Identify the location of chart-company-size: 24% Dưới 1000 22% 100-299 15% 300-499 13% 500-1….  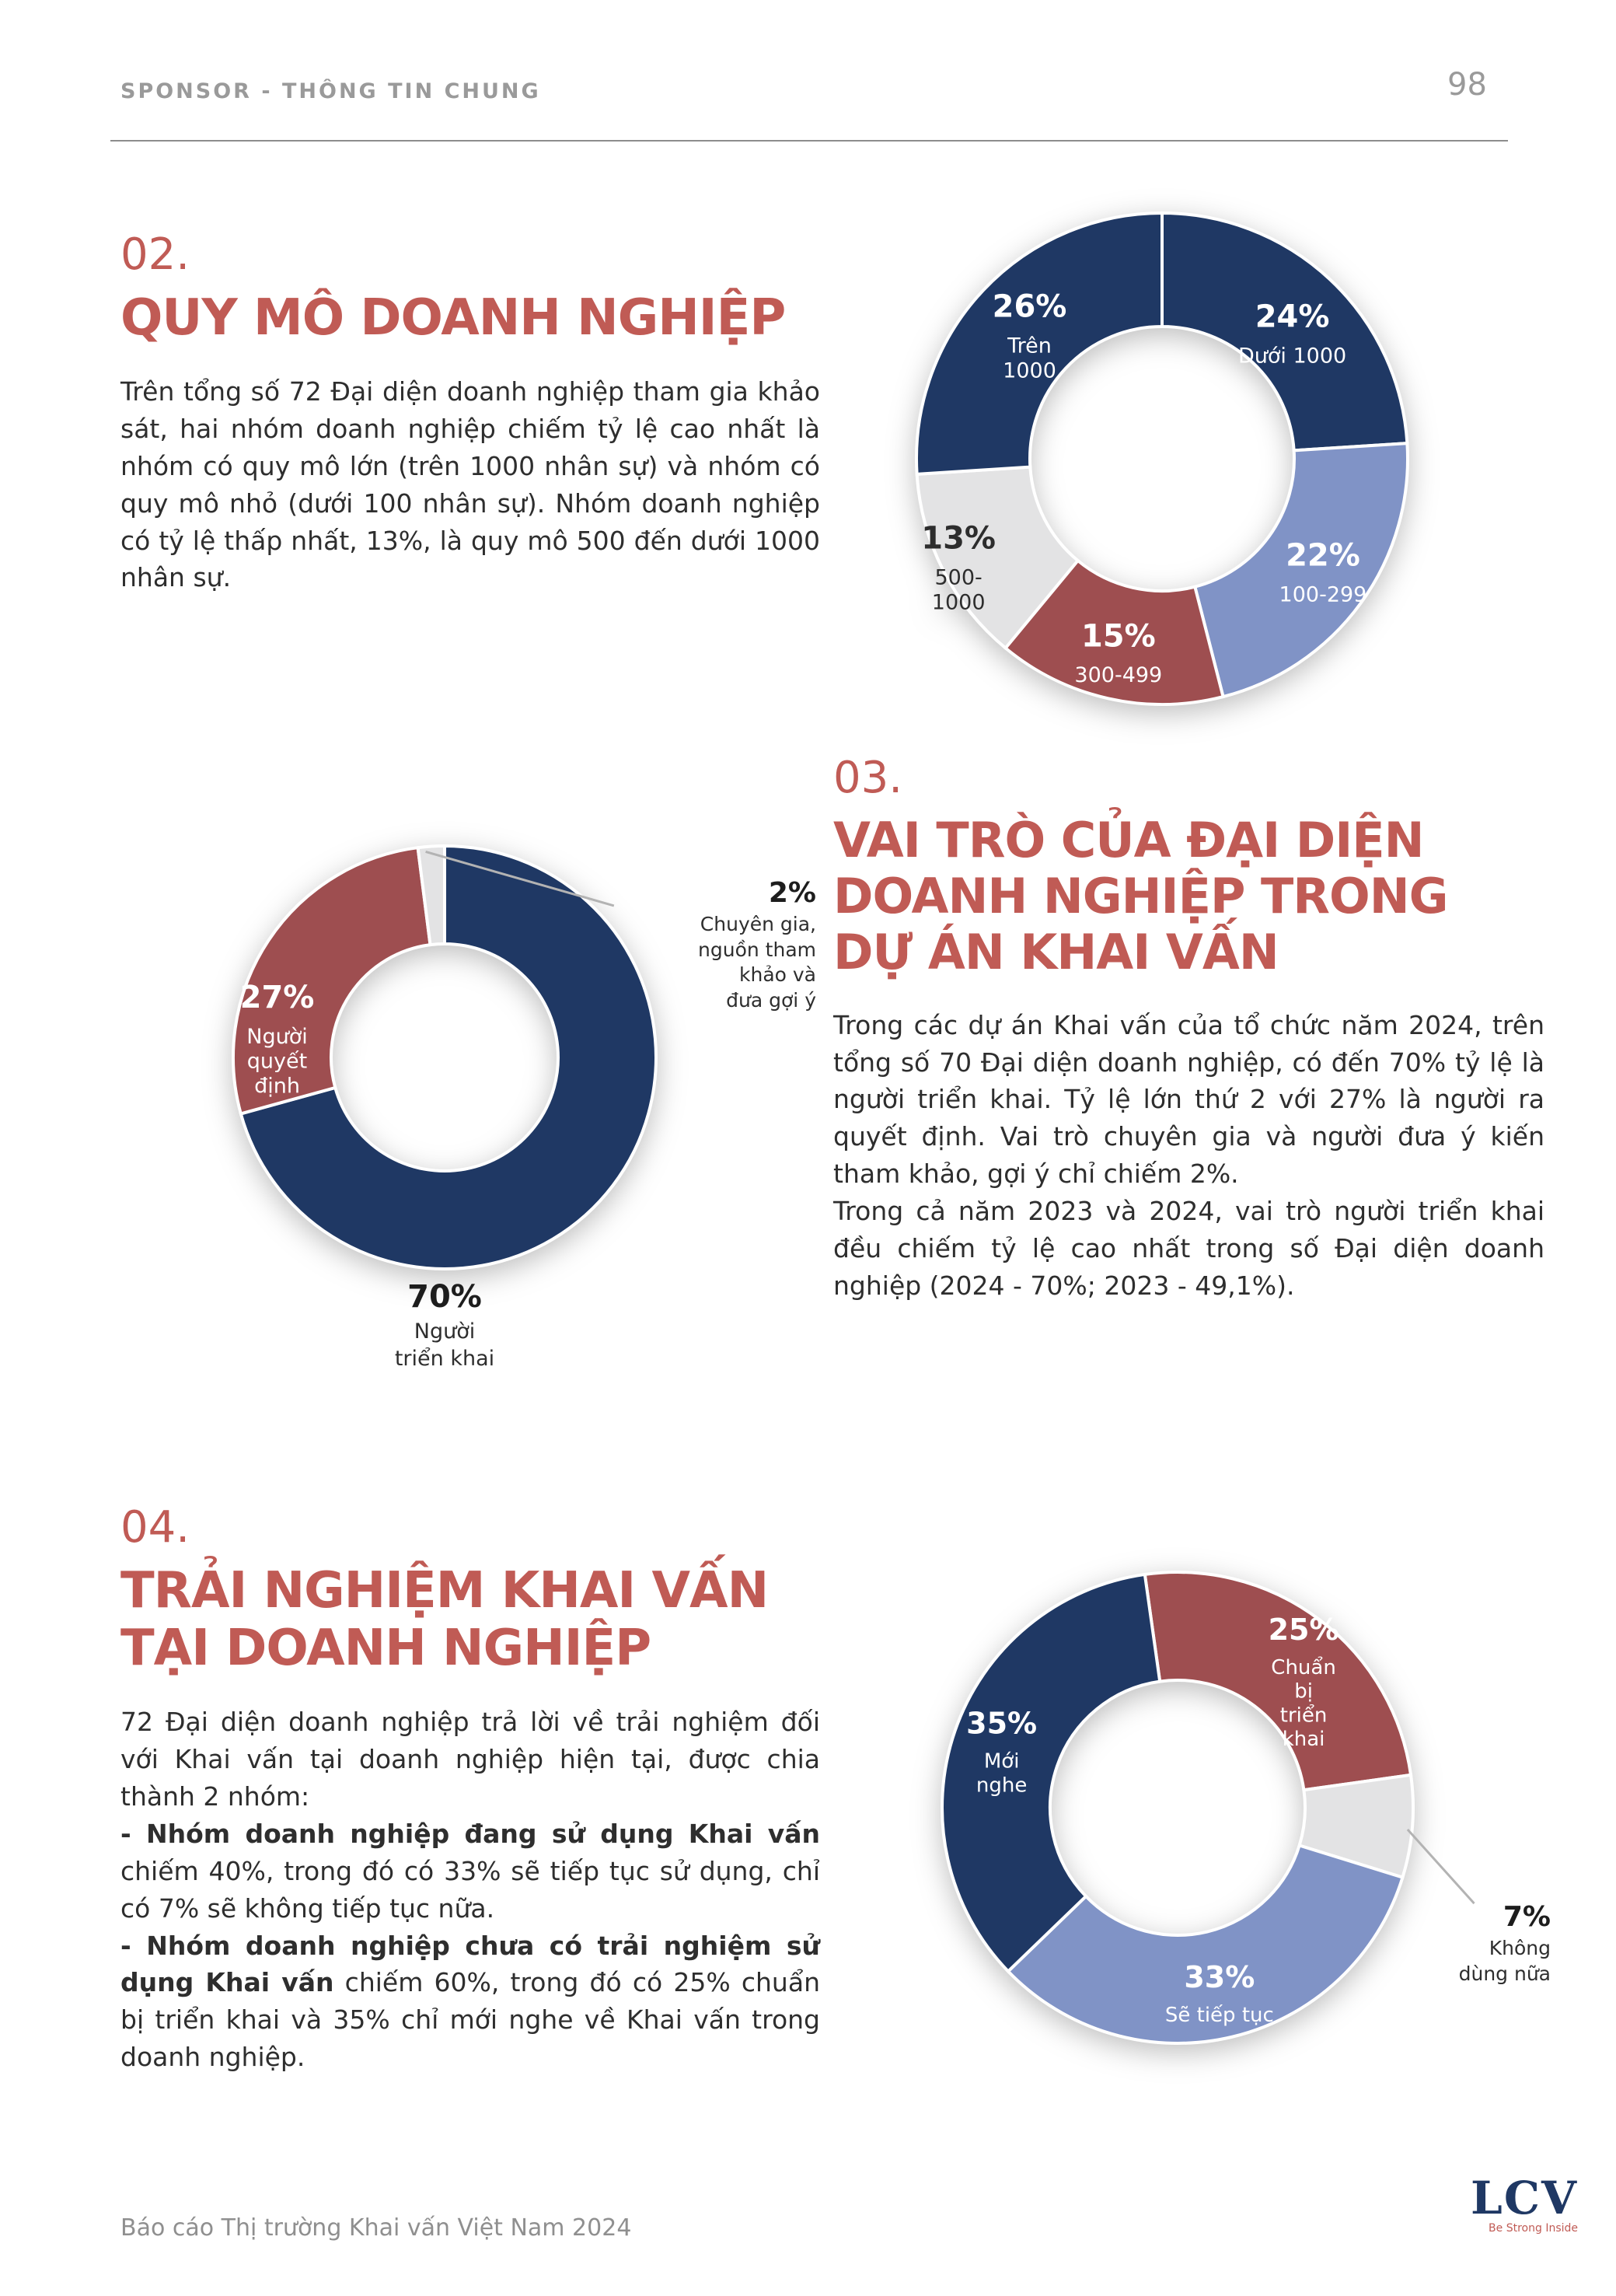
(1162, 458).